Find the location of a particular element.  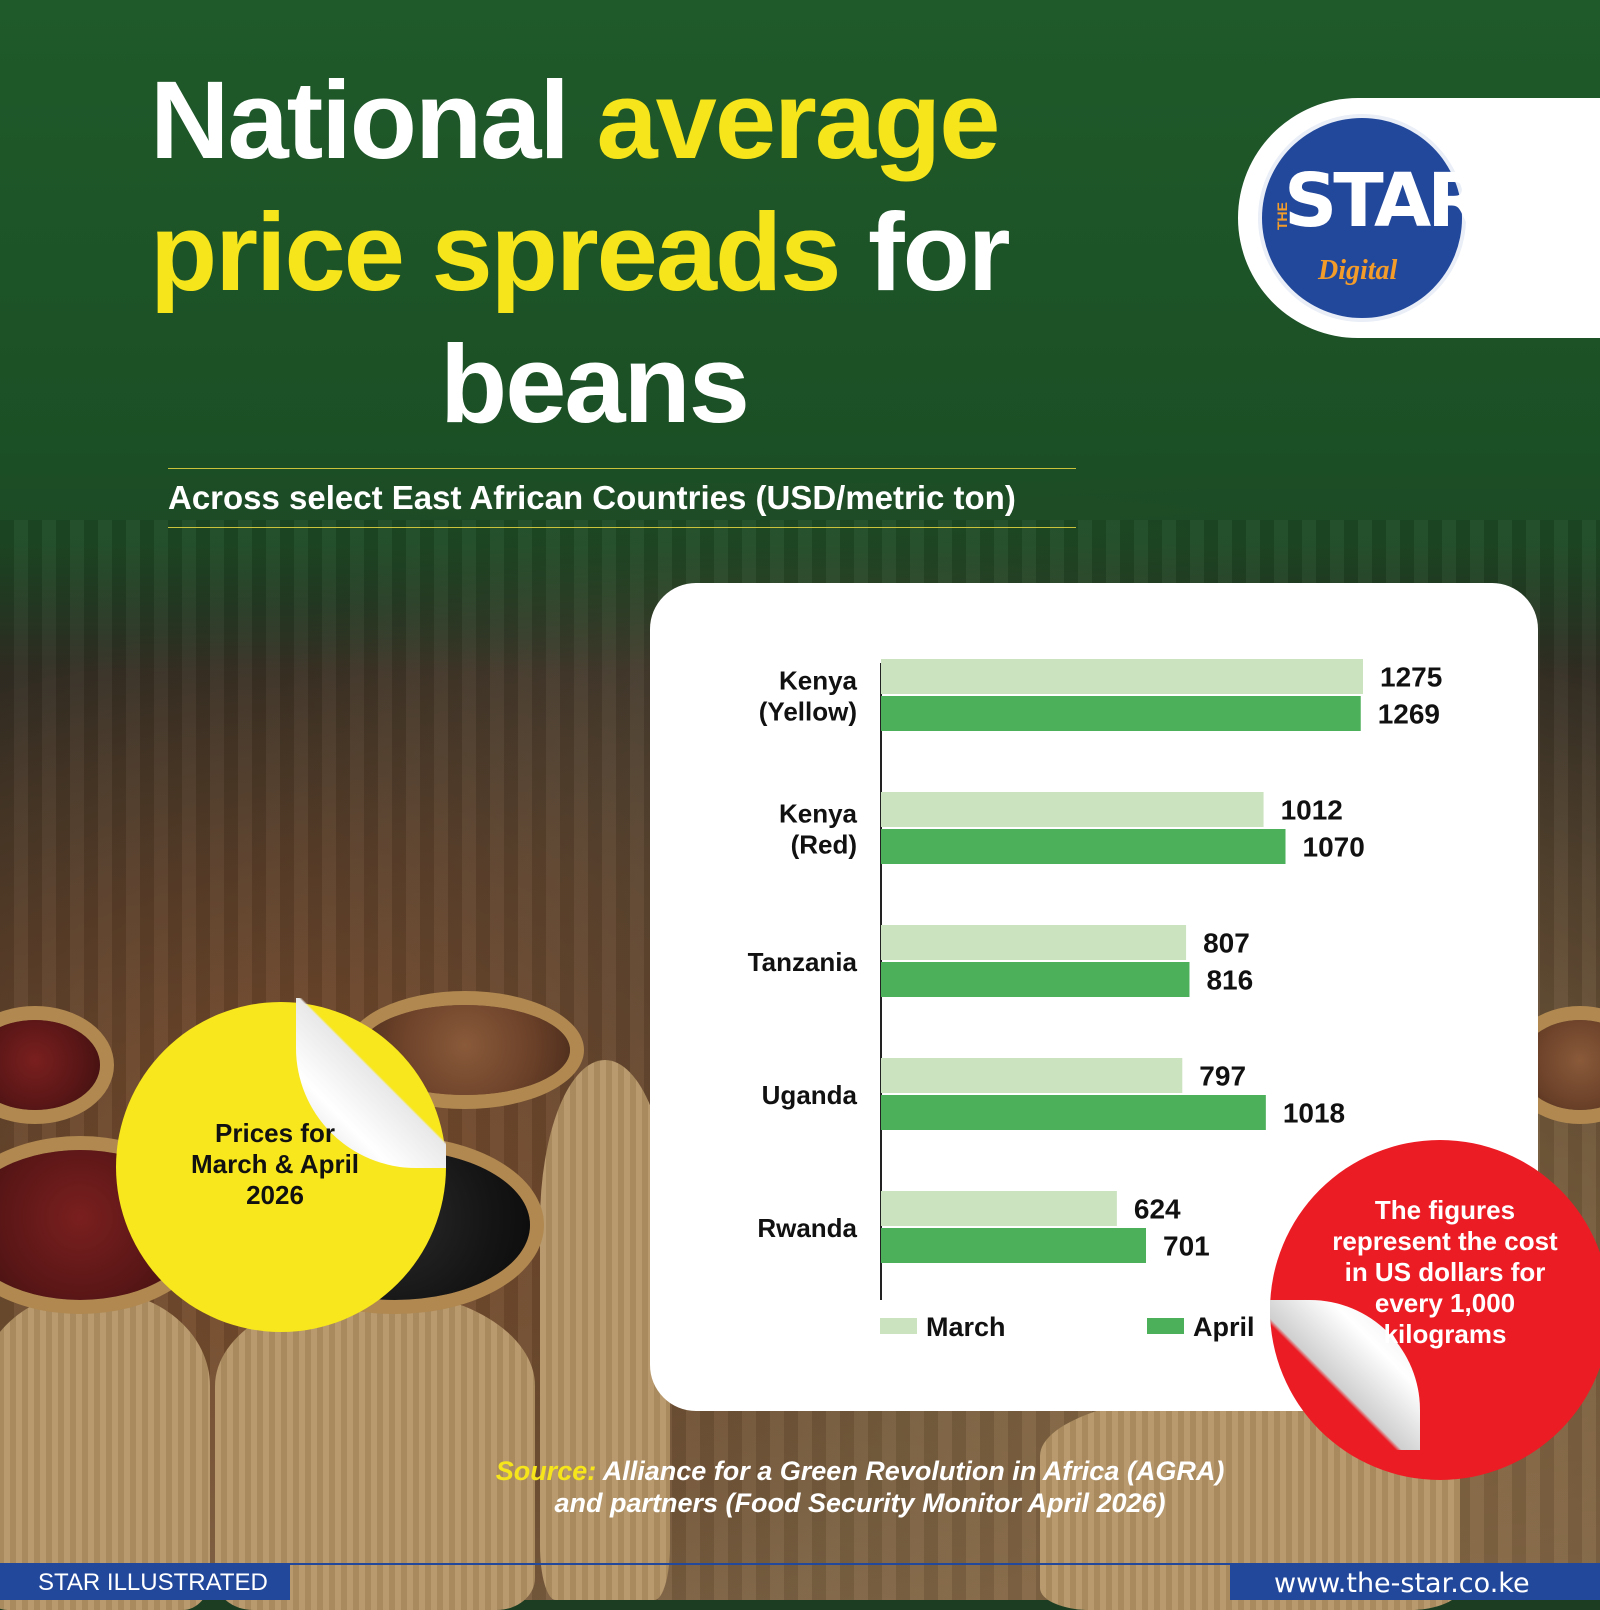

footer-rule is located at coordinates (800, 1564).